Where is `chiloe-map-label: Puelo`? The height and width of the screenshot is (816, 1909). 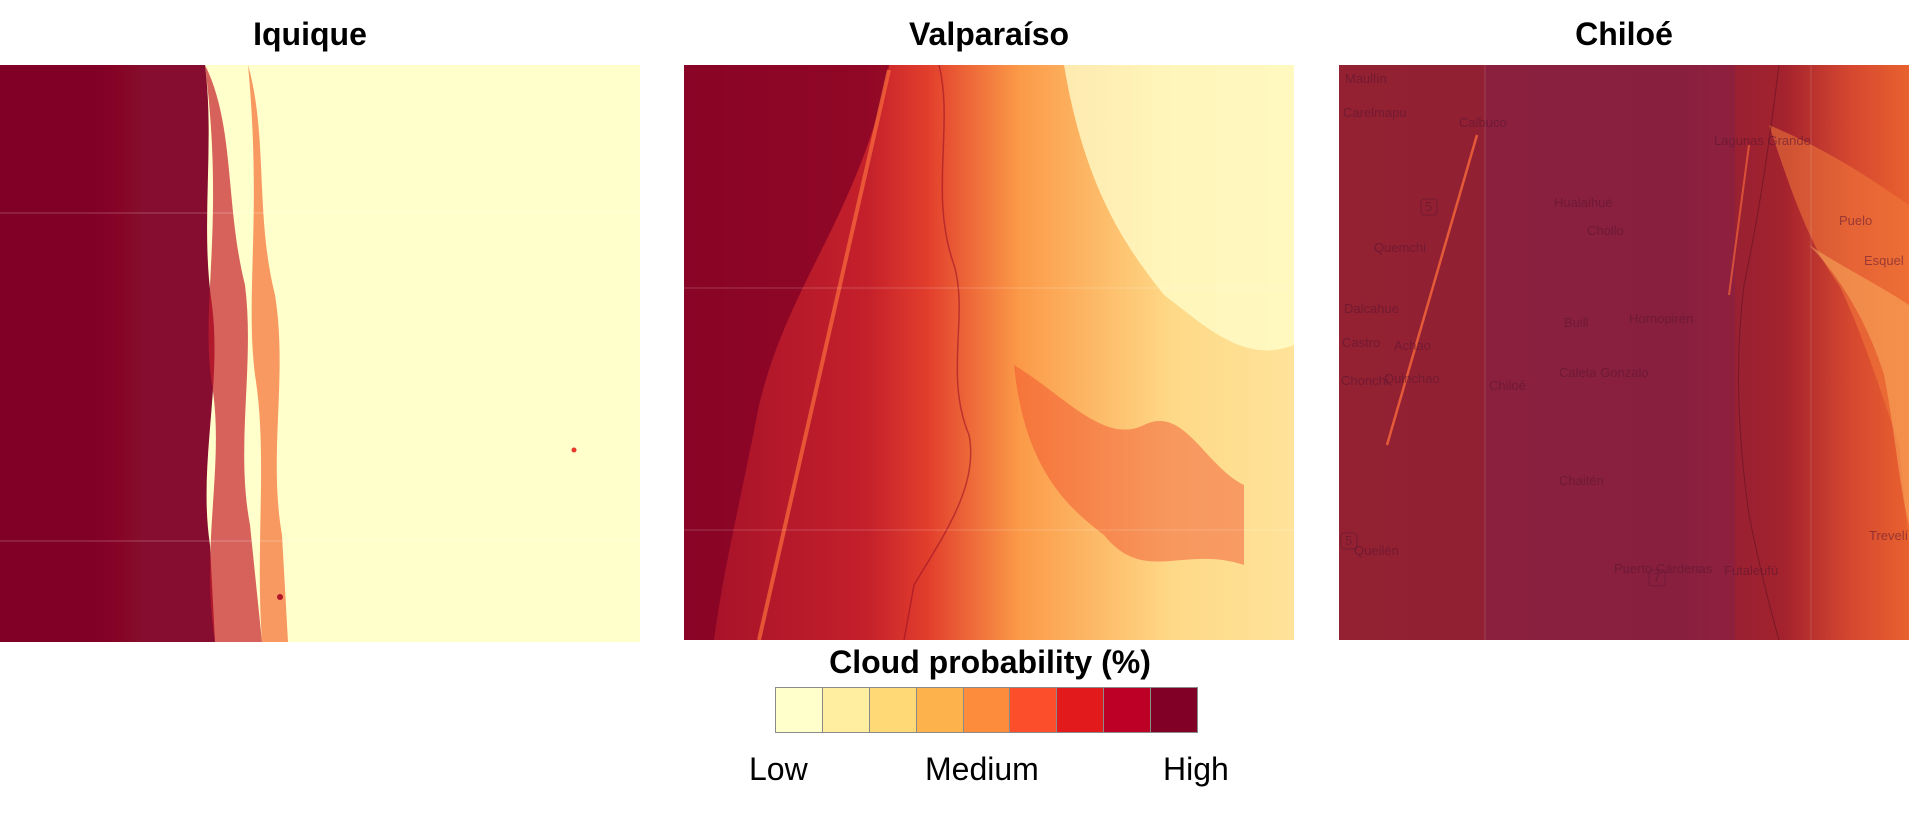
chiloe-map-label: Puelo is located at coordinates (1855, 220).